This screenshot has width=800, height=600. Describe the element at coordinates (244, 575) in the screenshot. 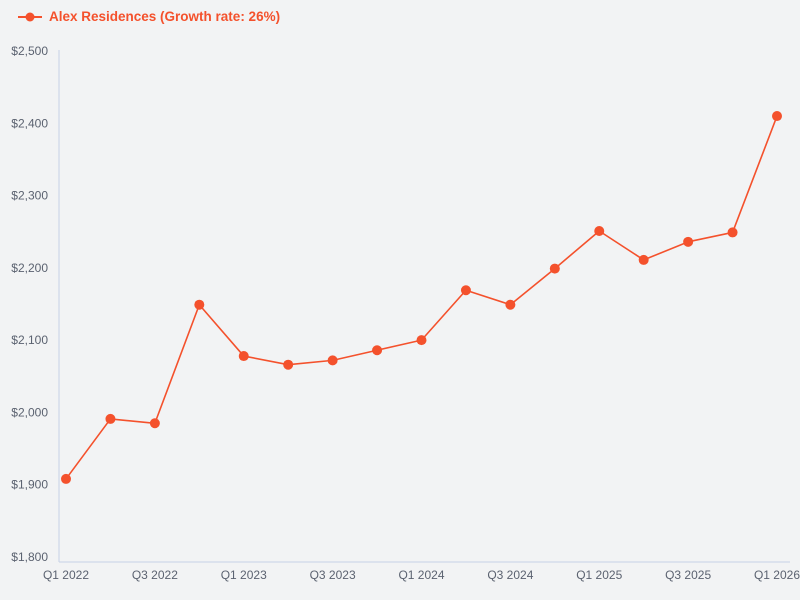

I see `x-axis-label: Q1 2023` at that location.